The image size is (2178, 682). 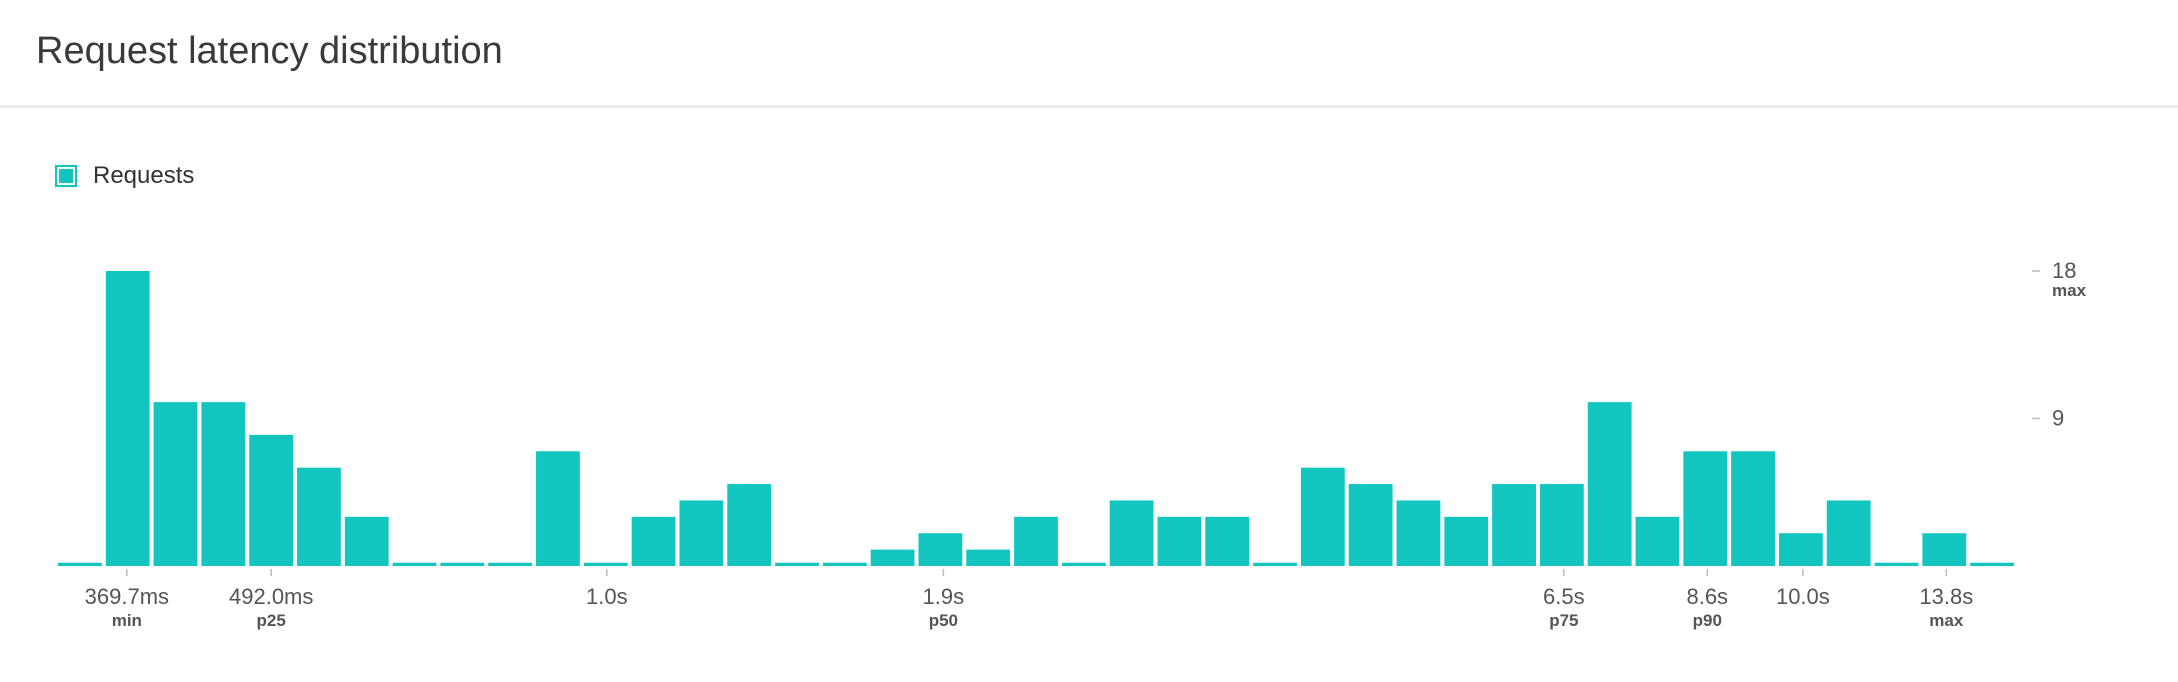 What do you see at coordinates (607, 596) in the screenshot?
I see `x-tick-label: 1.0s` at bounding box center [607, 596].